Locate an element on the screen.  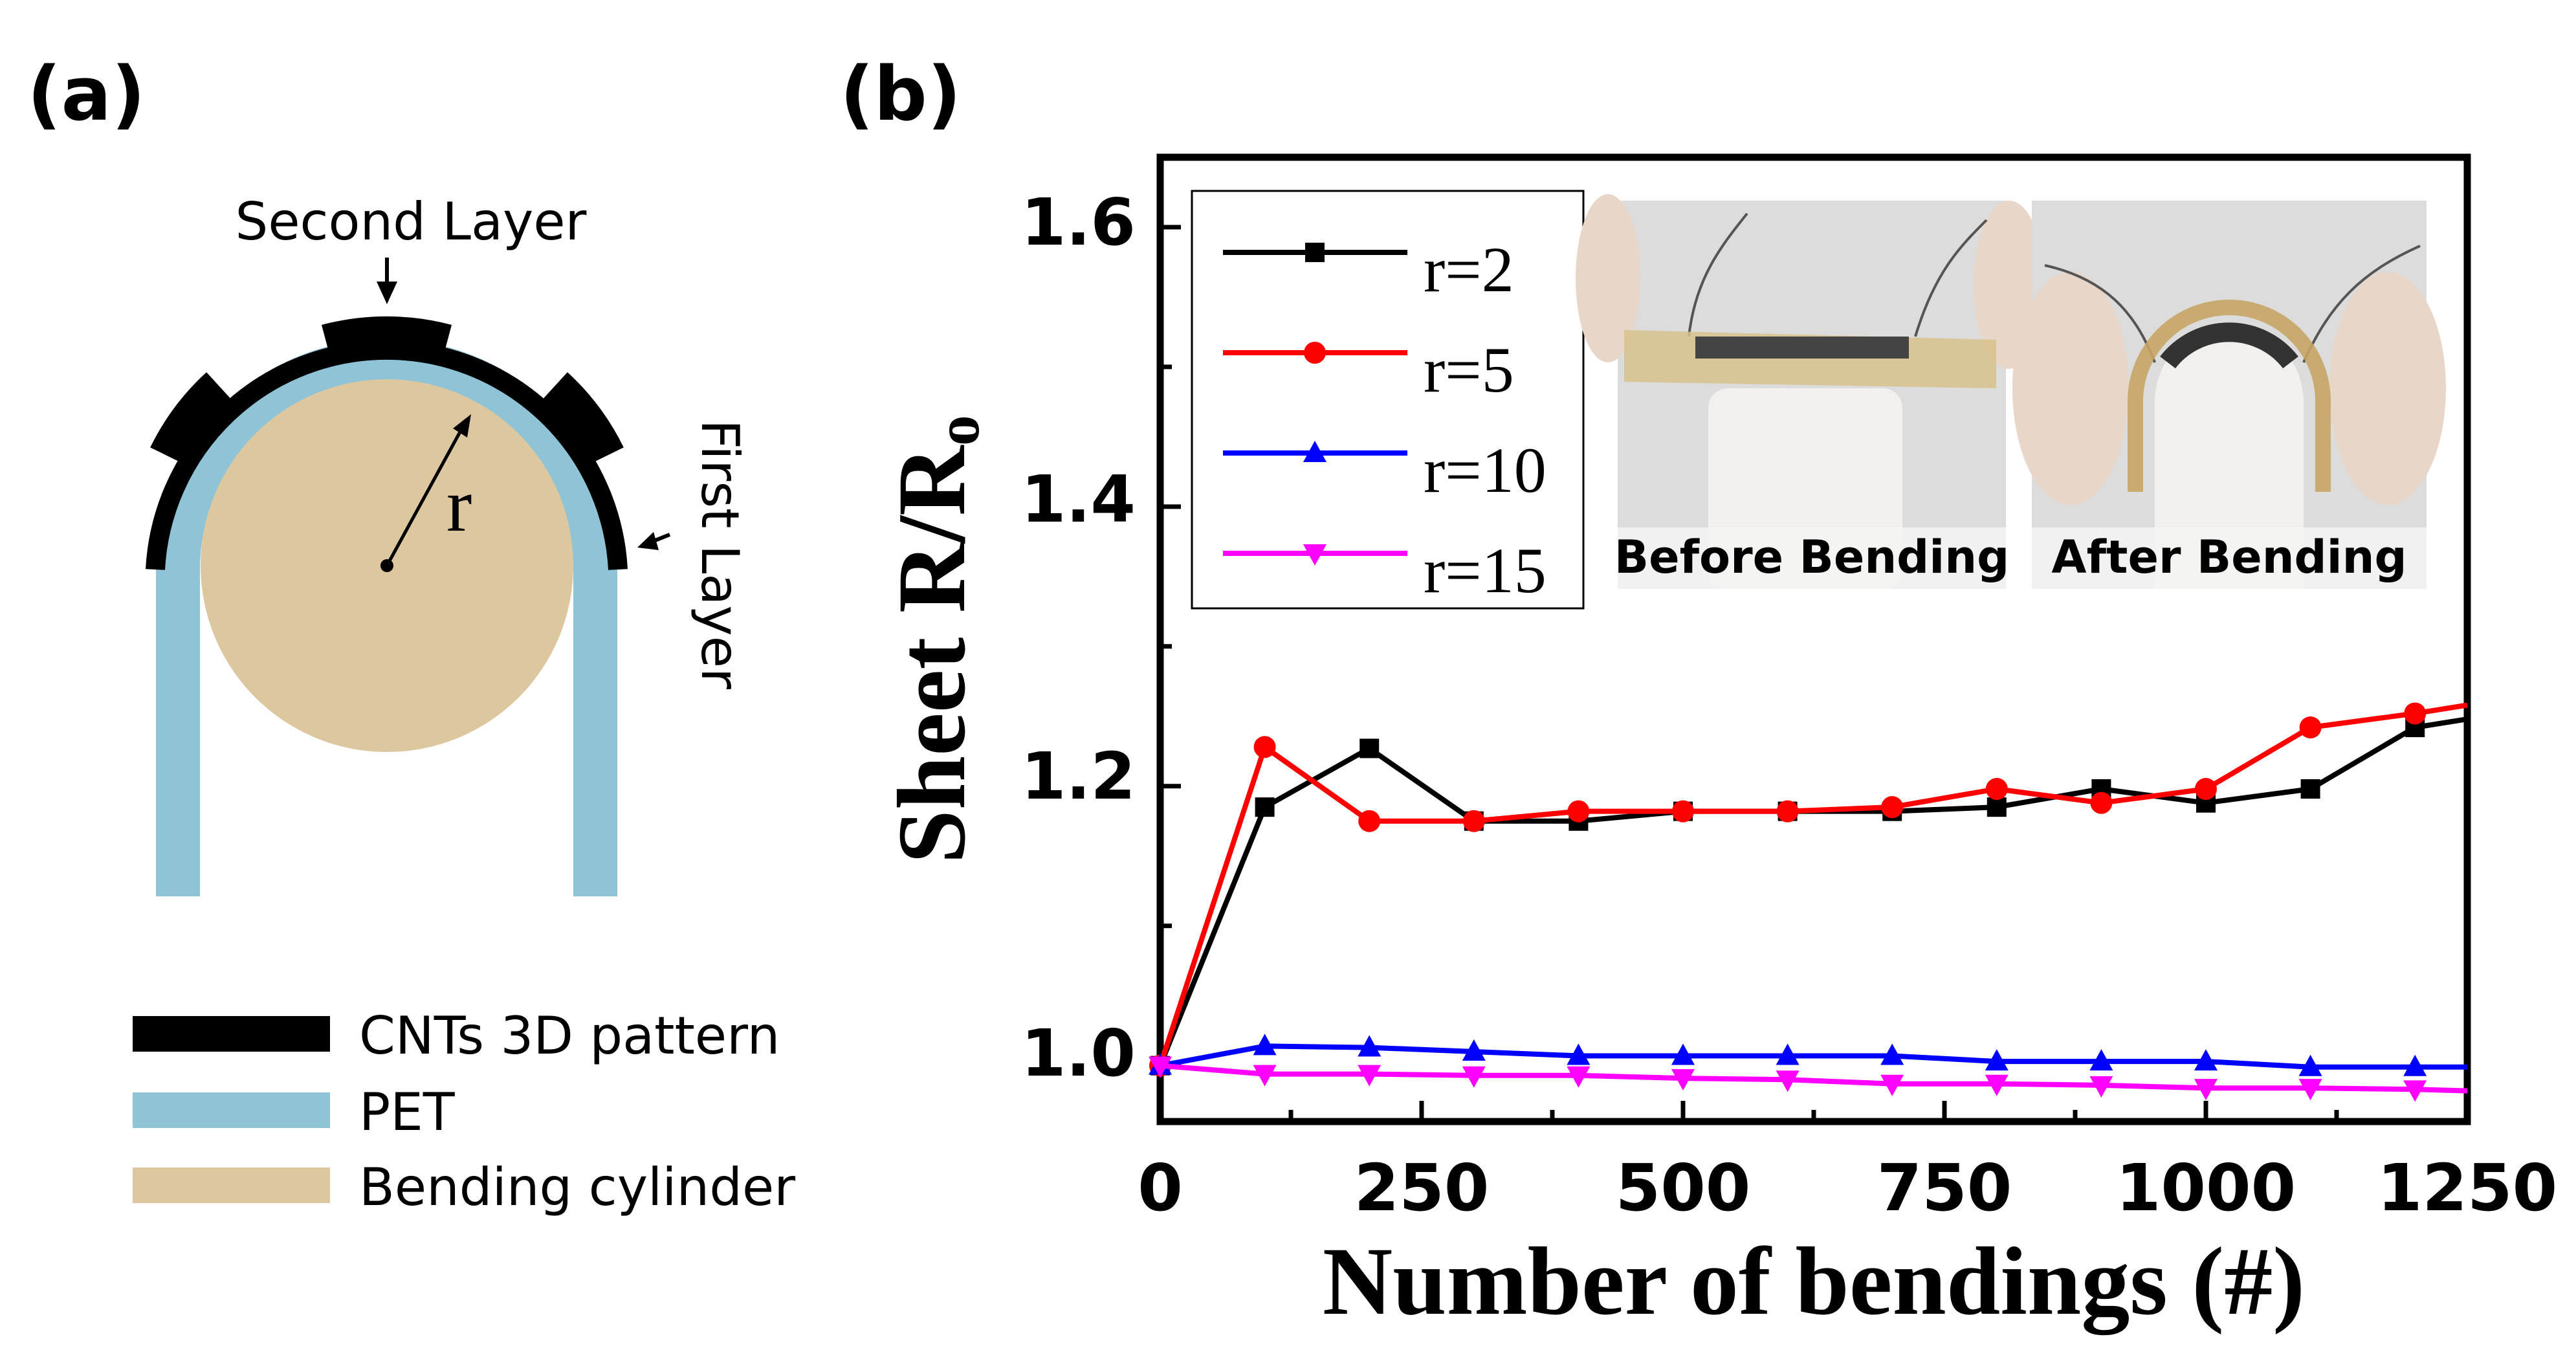
y-axis-title: Sheet R/Ro is located at coordinates (935, 639).